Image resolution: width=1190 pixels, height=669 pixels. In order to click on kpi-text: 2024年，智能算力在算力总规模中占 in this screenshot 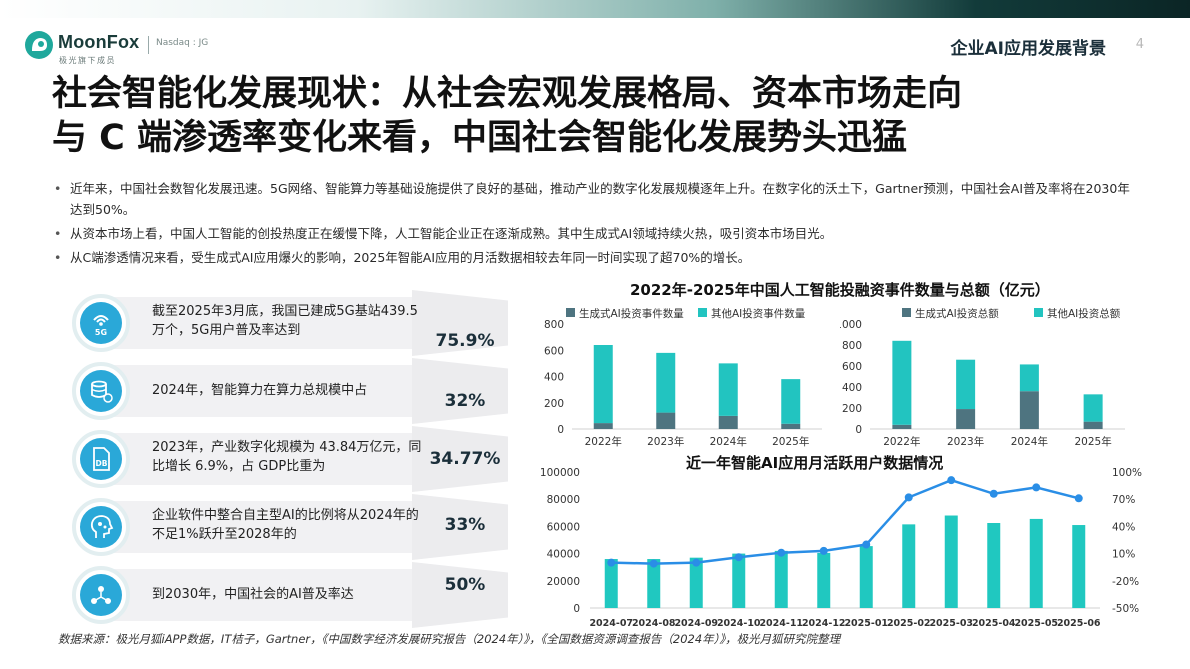, I will do `click(260, 390)`.